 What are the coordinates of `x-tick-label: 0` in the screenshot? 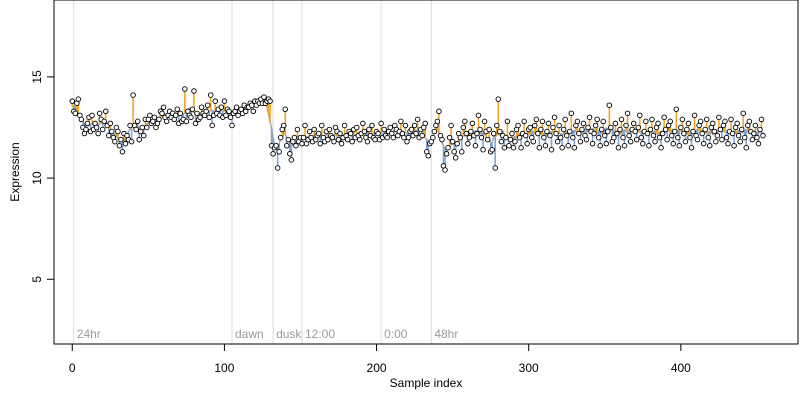 It's located at (72, 368).